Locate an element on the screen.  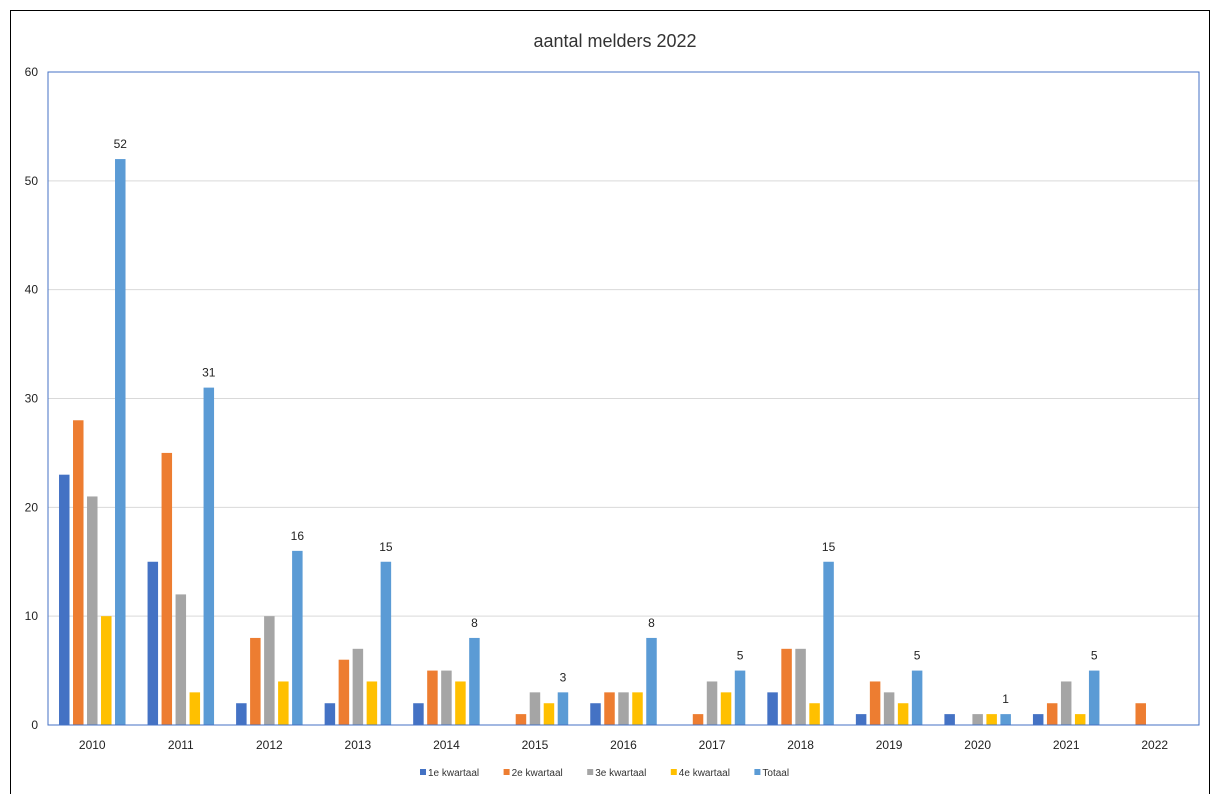
x-tick-label: 2020 is located at coordinates (977, 745).